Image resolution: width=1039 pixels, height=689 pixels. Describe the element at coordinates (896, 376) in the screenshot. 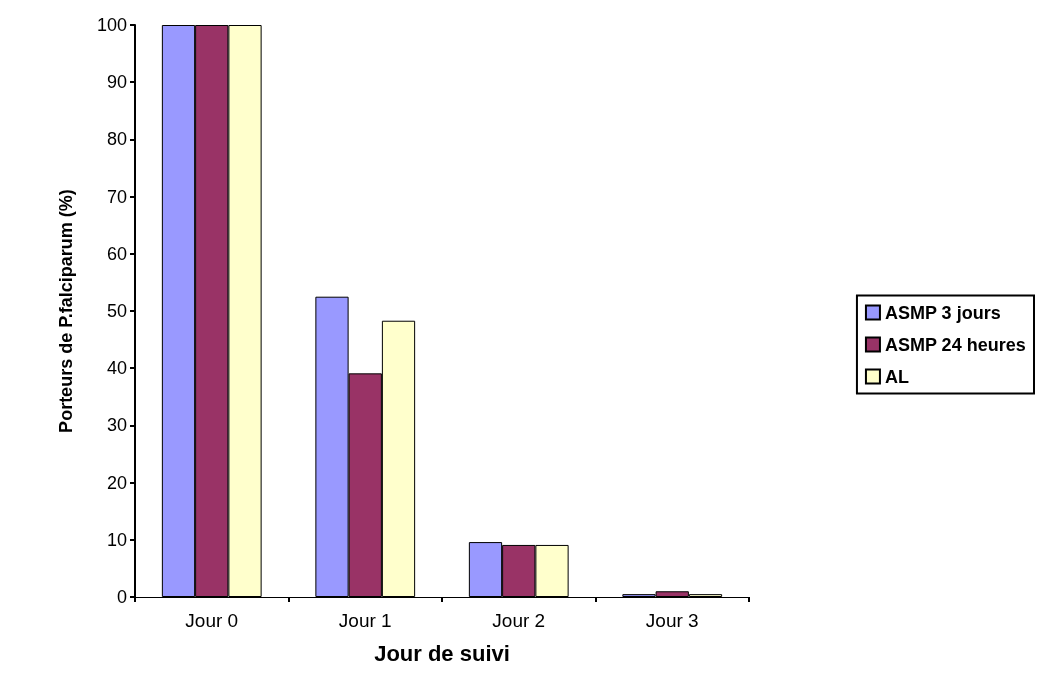

I see `legend-label: AL` at that location.